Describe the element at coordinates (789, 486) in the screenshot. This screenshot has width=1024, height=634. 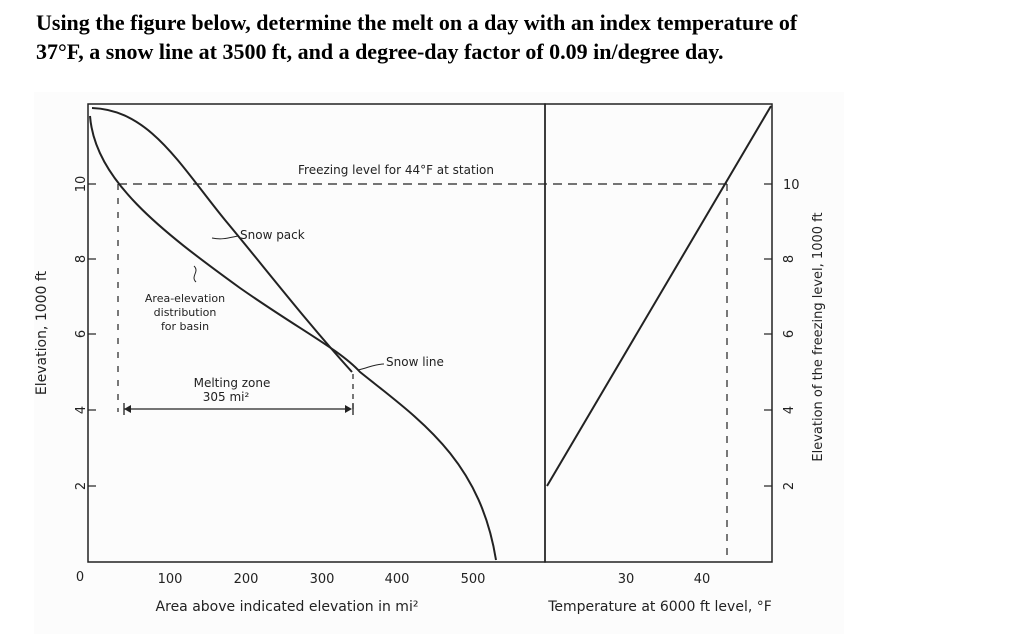
I see `right-y-tick-2: 2` at that location.